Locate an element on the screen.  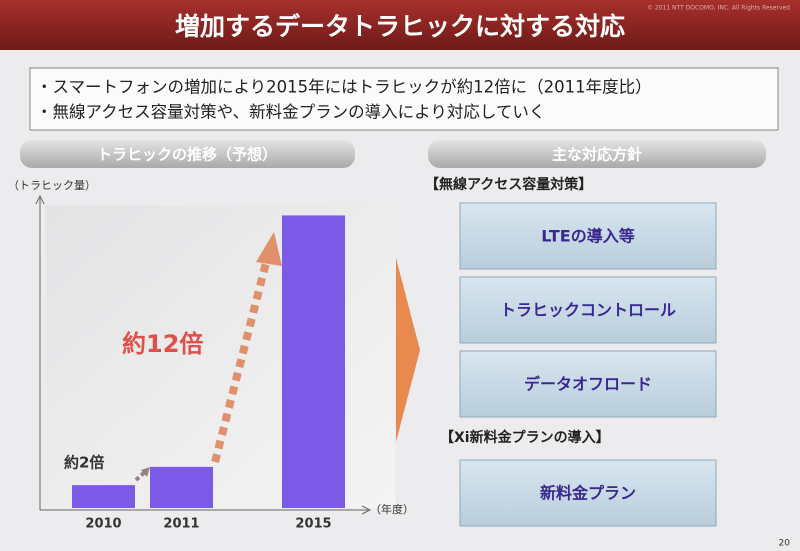
title-banner is located at coordinates (400, 25).